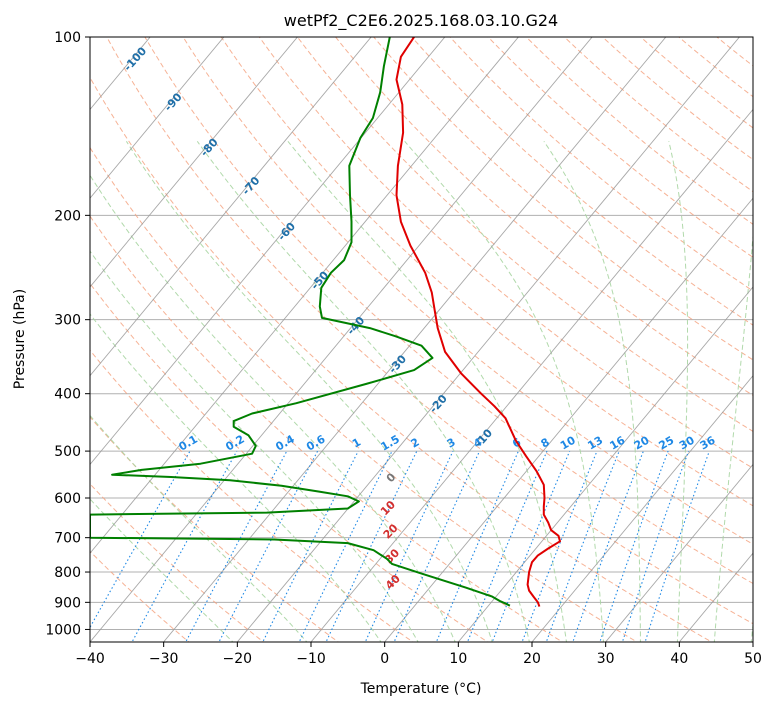  Describe the element at coordinates (311, 659) in the screenshot. I see `x-tick-label: −10` at that location.